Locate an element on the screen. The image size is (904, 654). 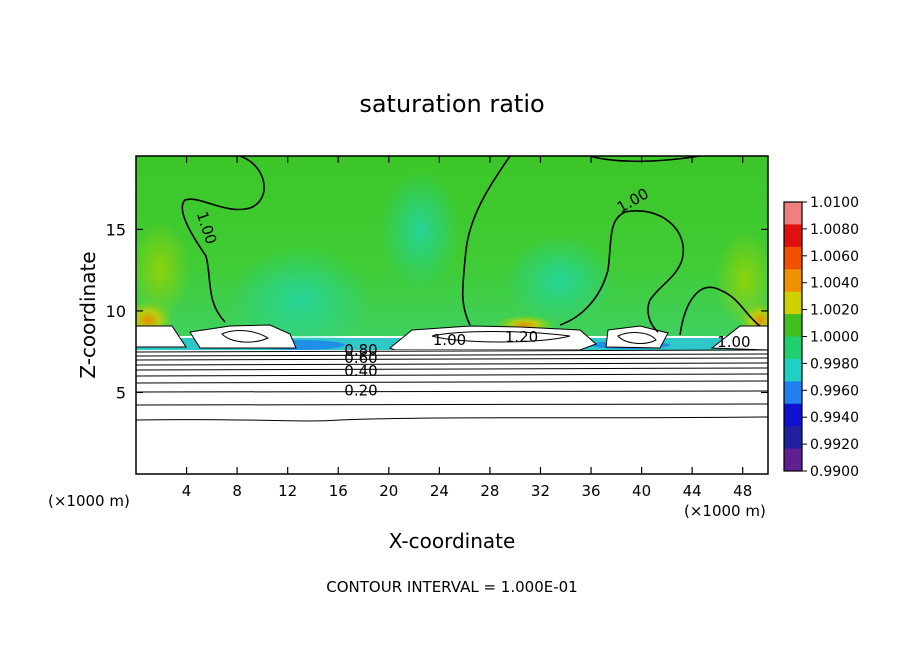
yellow-patch is located at coordinates (163, 270).